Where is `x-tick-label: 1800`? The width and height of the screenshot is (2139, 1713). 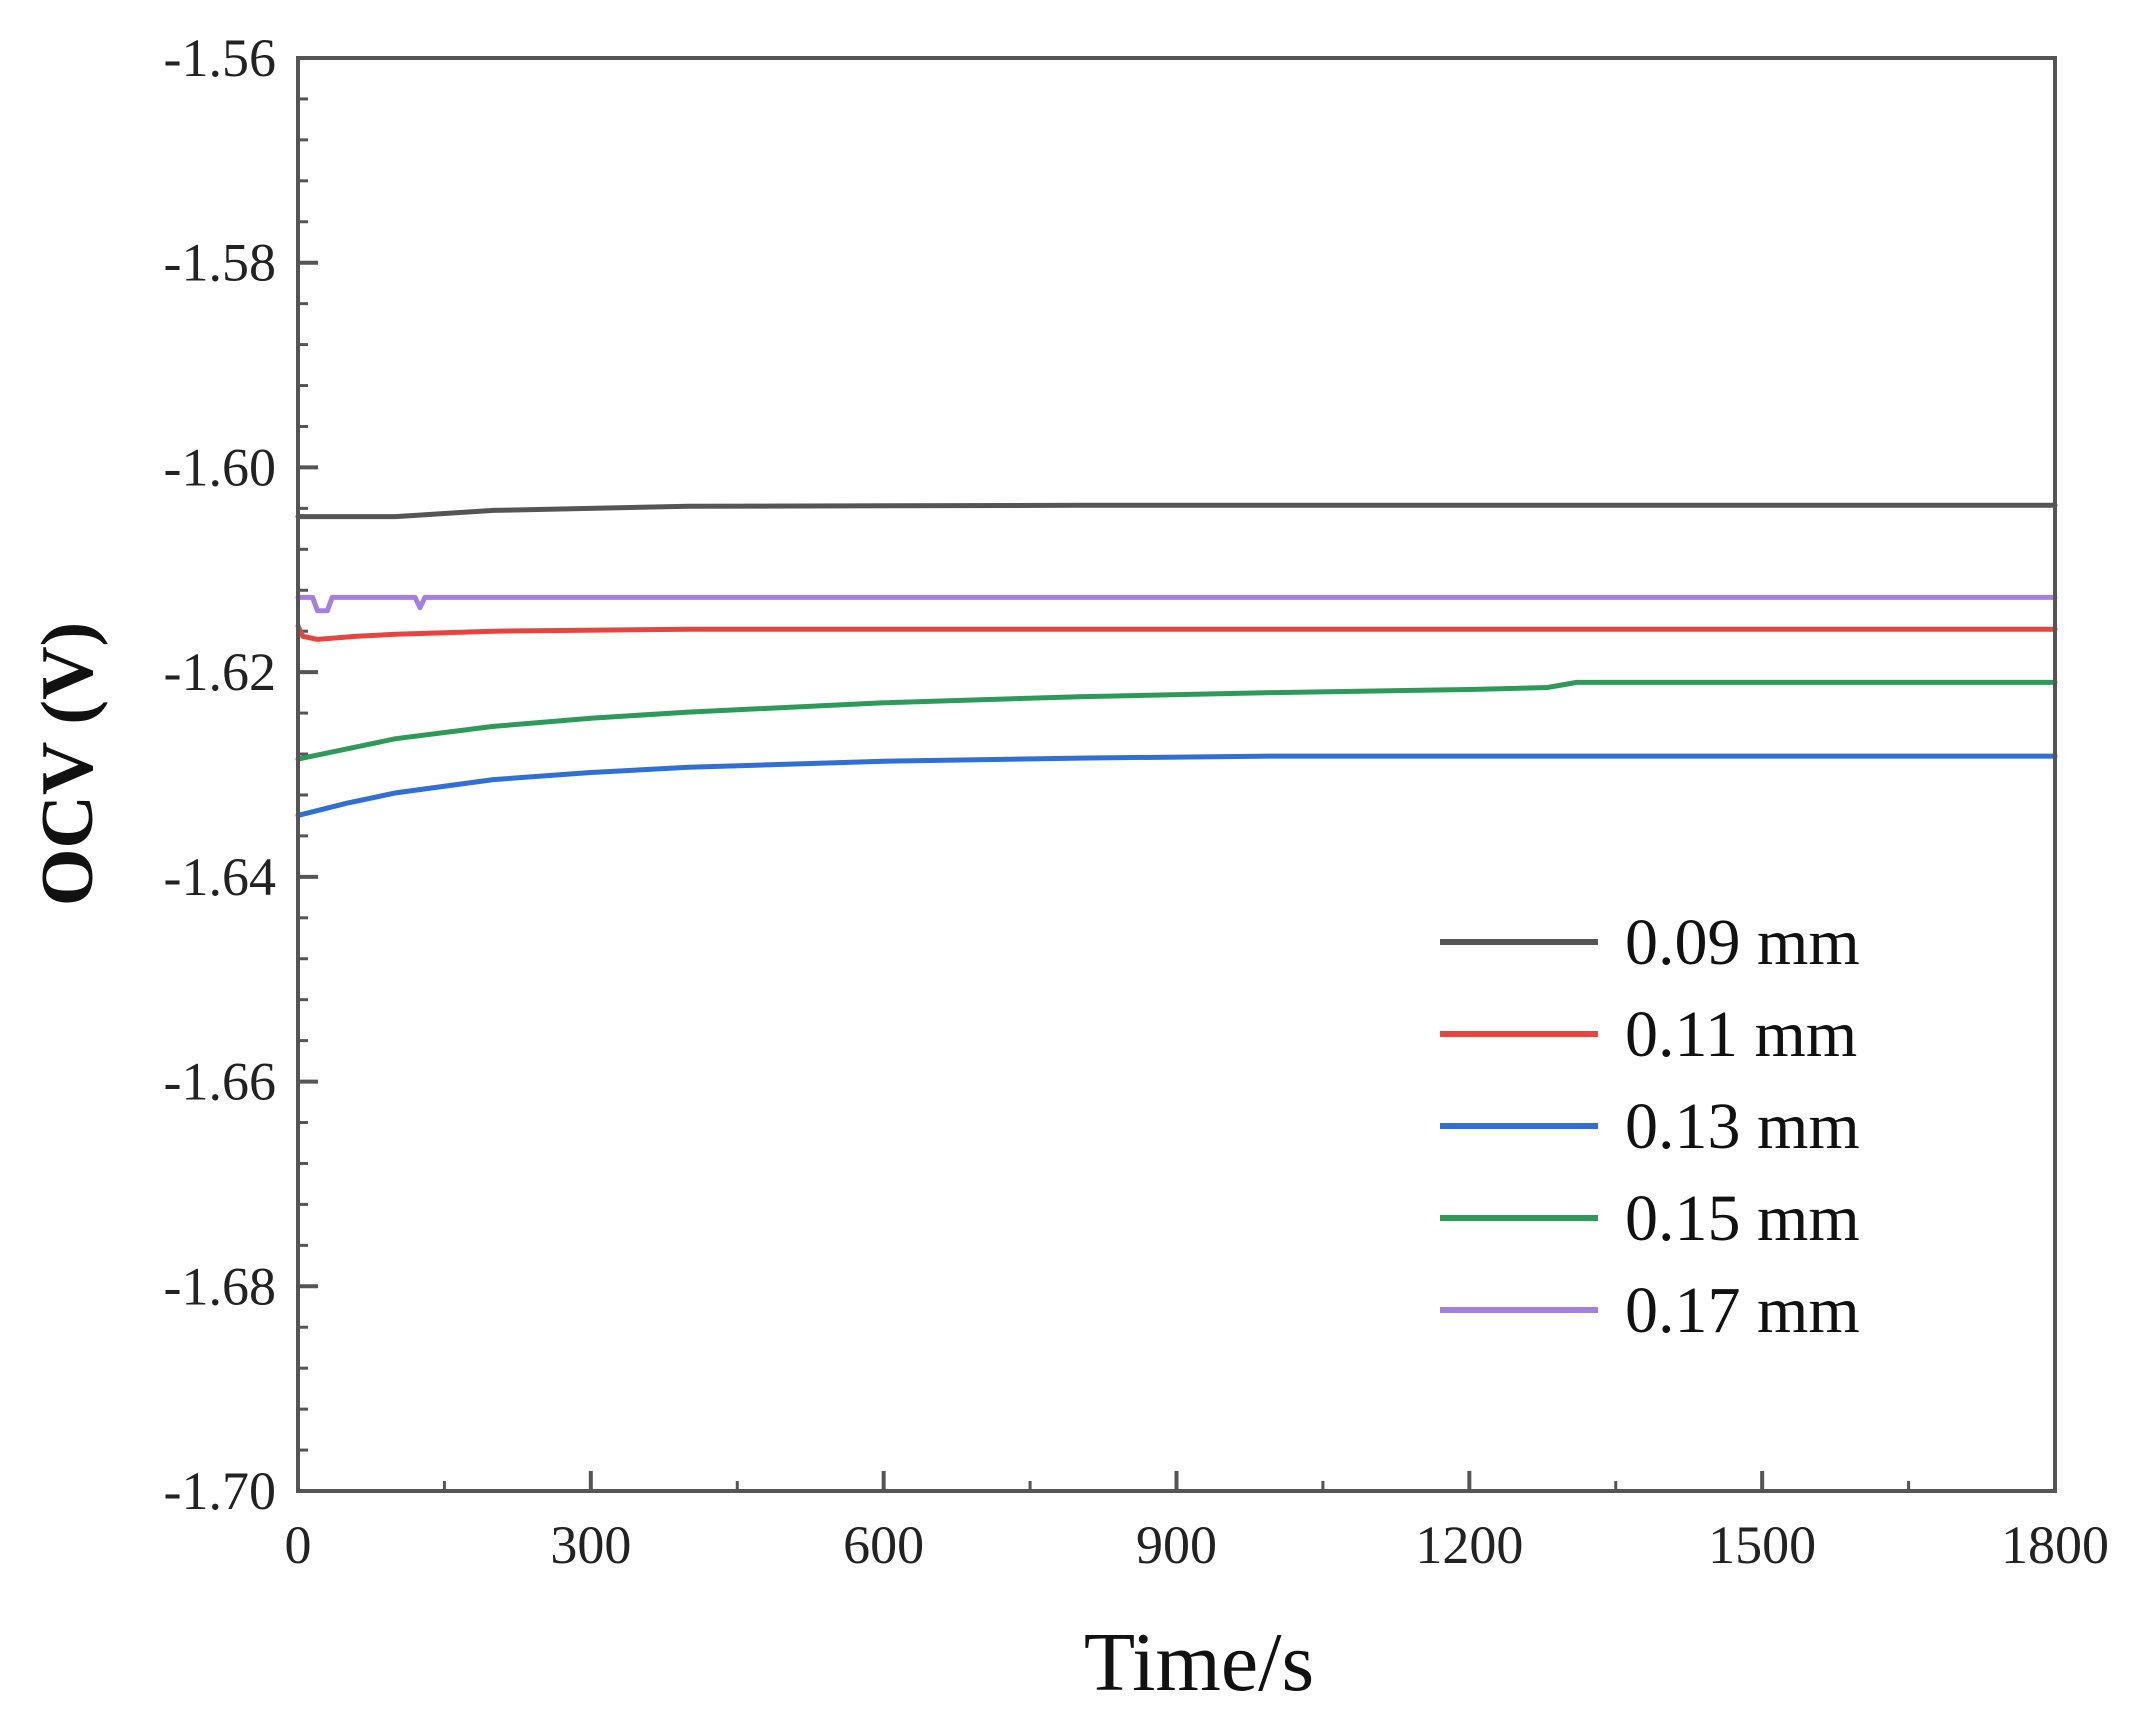 x-tick-label: 1800 is located at coordinates (2055, 1545).